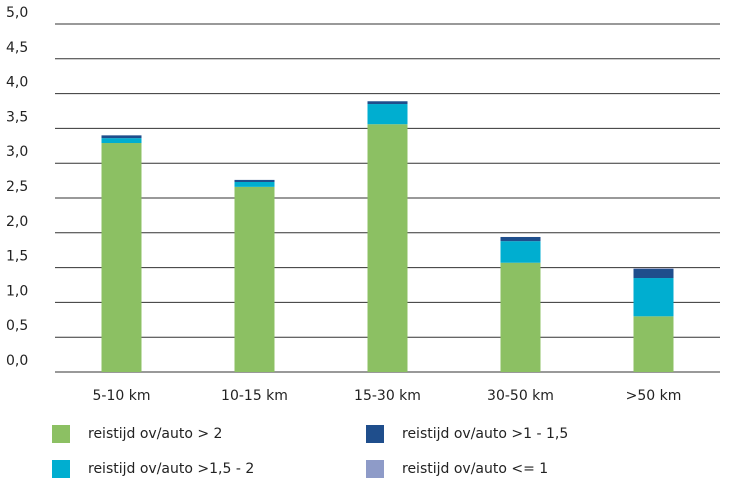  Describe the element at coordinates (387, 396) in the screenshot. I see `x-tick-label: 15-30 km` at that location.